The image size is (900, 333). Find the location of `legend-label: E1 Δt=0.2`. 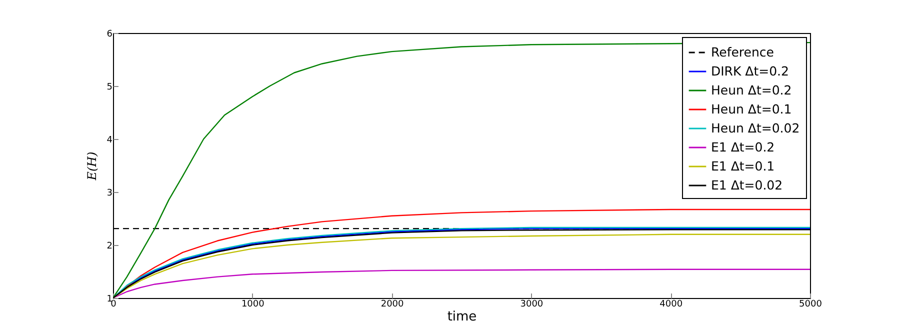

legend-label: E1 Δt=0.2 is located at coordinates (743, 147).